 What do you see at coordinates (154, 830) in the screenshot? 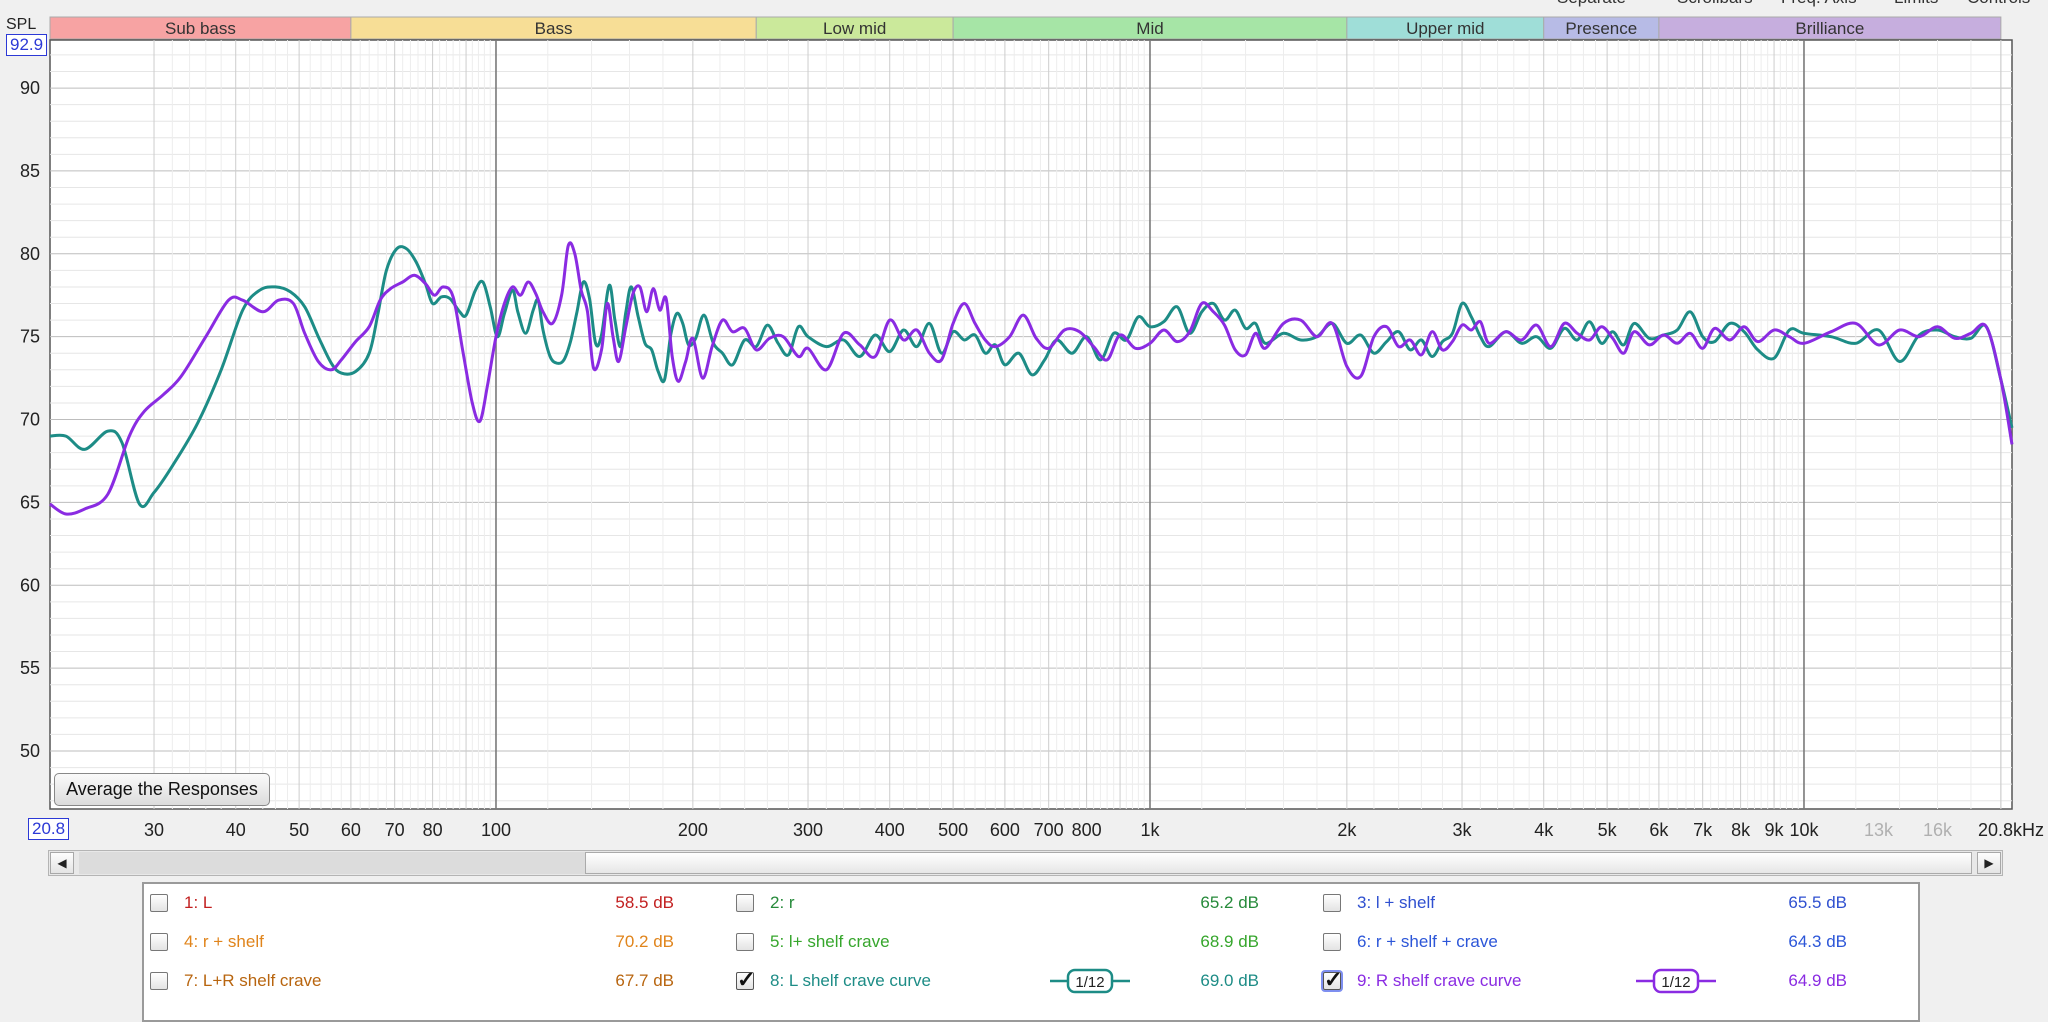
I see `x-tick-label: 30` at bounding box center [154, 830].